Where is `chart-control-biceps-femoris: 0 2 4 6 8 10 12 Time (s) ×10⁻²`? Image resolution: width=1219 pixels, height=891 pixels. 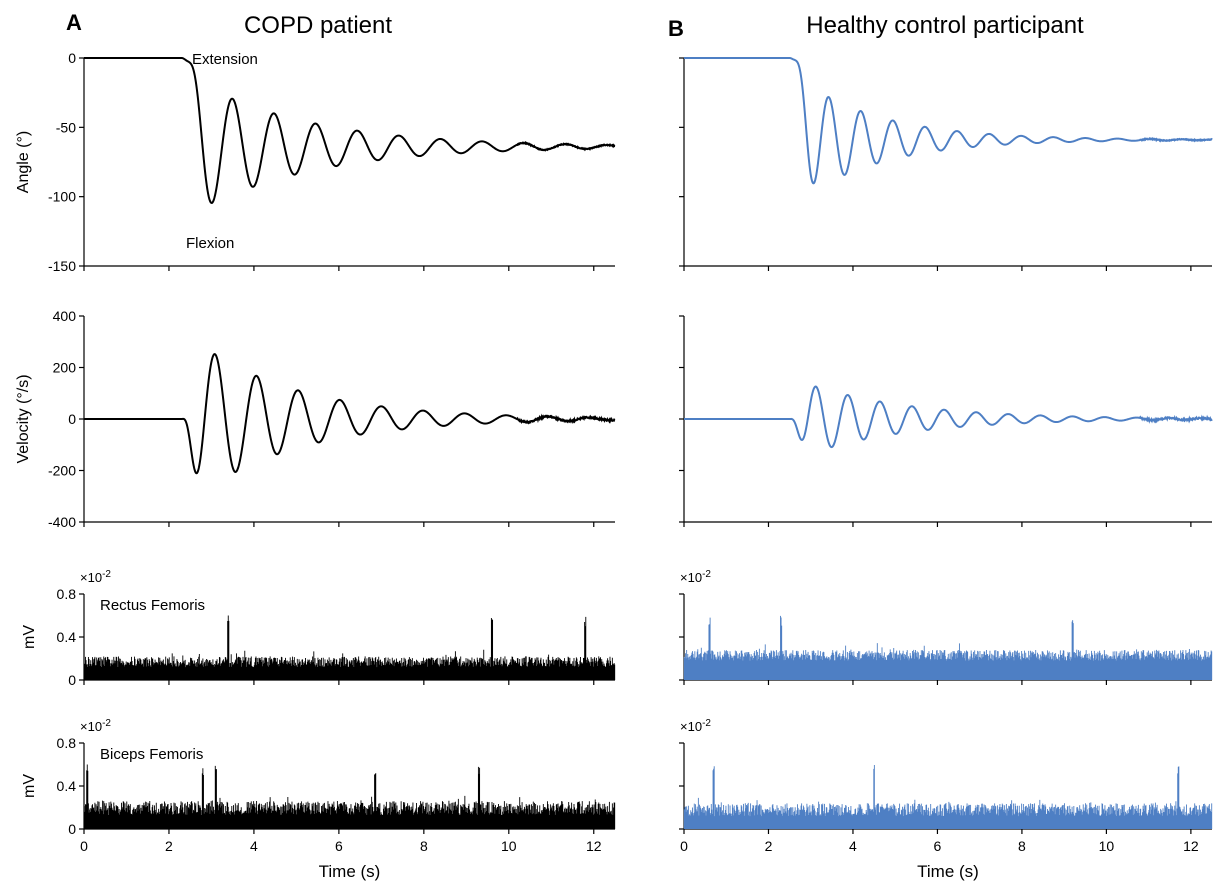
chart-control-biceps-femoris: 0 2 4 6 8 10 12 Time (s) ×10⁻² is located at coordinates (946, 799).